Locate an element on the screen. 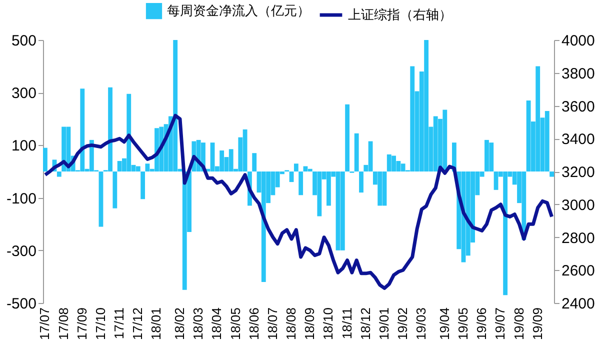  x-tick-label: 19/04 is located at coordinates (444, 324).